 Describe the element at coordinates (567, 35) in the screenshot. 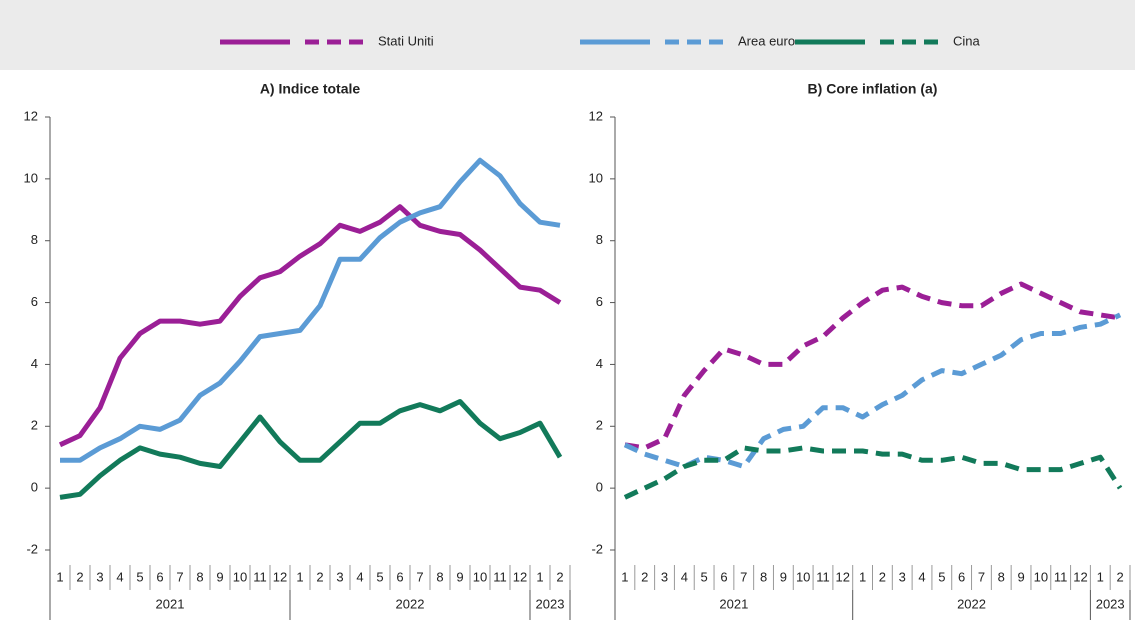

I see `legend-band` at that location.